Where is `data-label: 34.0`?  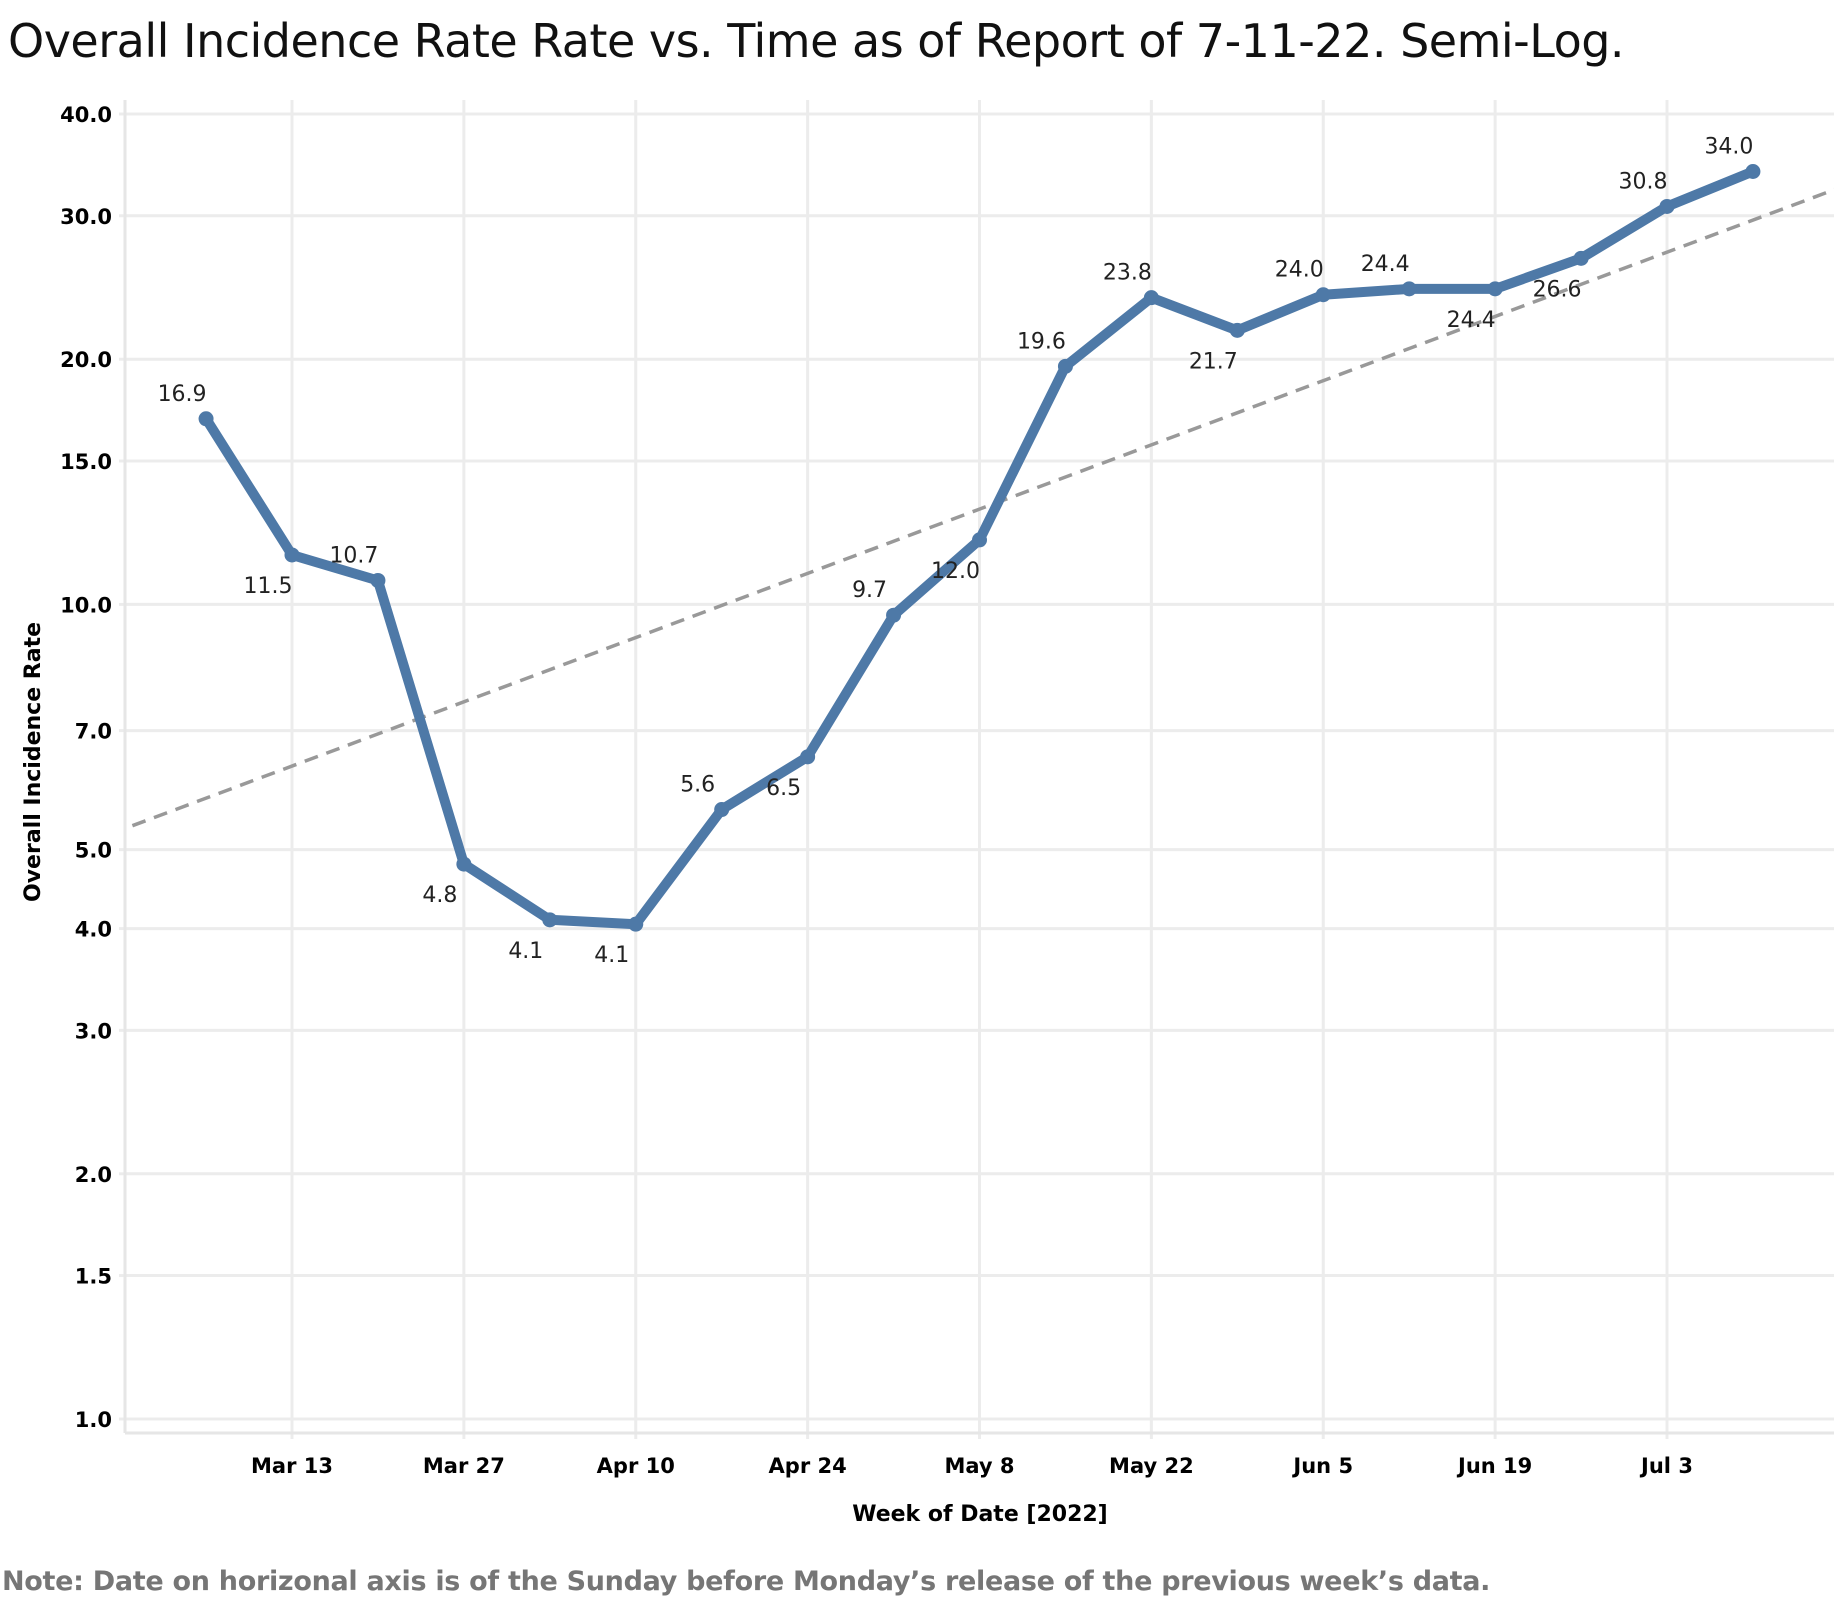 data-label: 34.0 is located at coordinates (1728, 146).